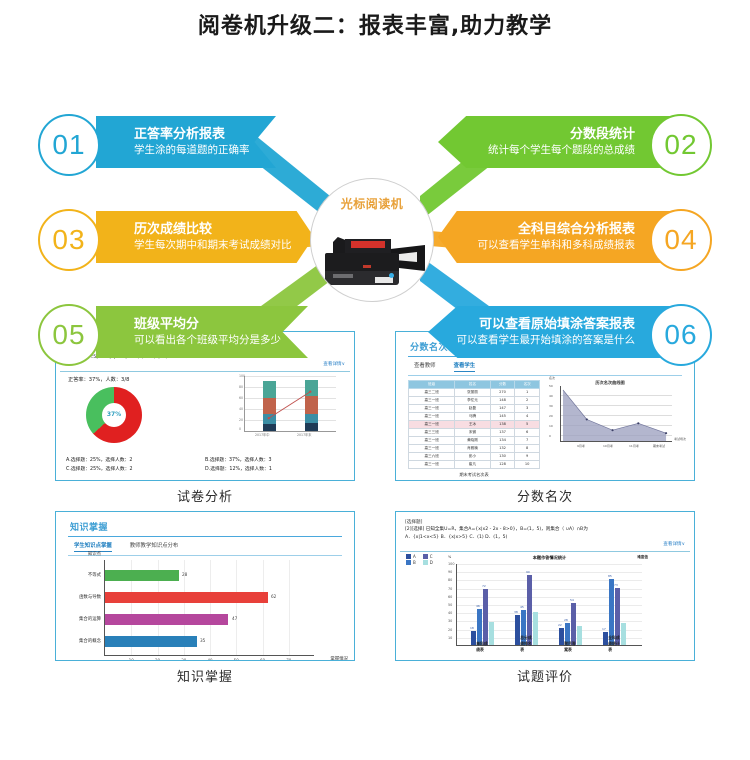 The width and height of the screenshot is (750, 760). Describe the element at coordinates (502, 408) in the screenshot. I see `cell-score: 147` at that location.